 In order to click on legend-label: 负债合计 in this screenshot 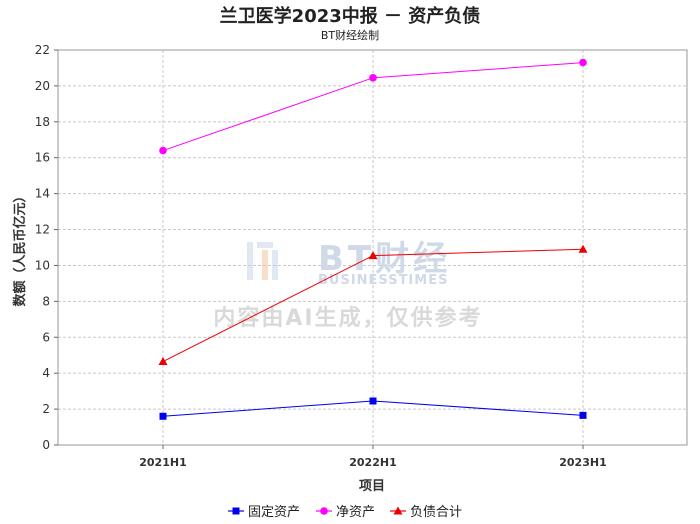, I will do `click(436, 512)`.